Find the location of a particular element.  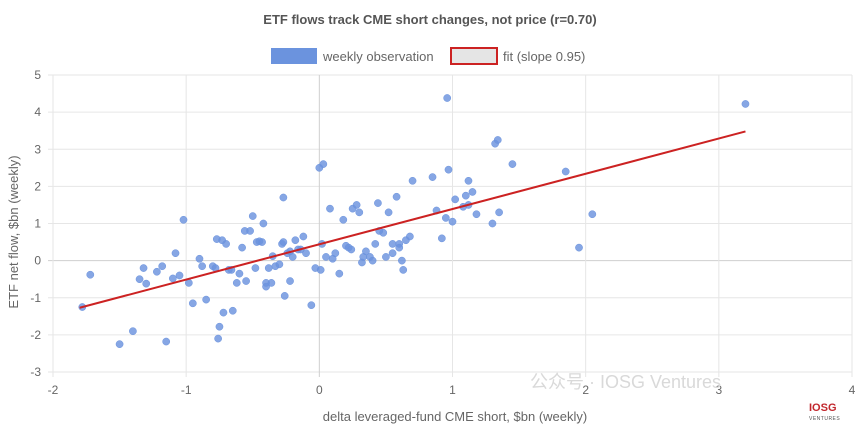

x-tick-label: 3 is located at coordinates (718, 390).